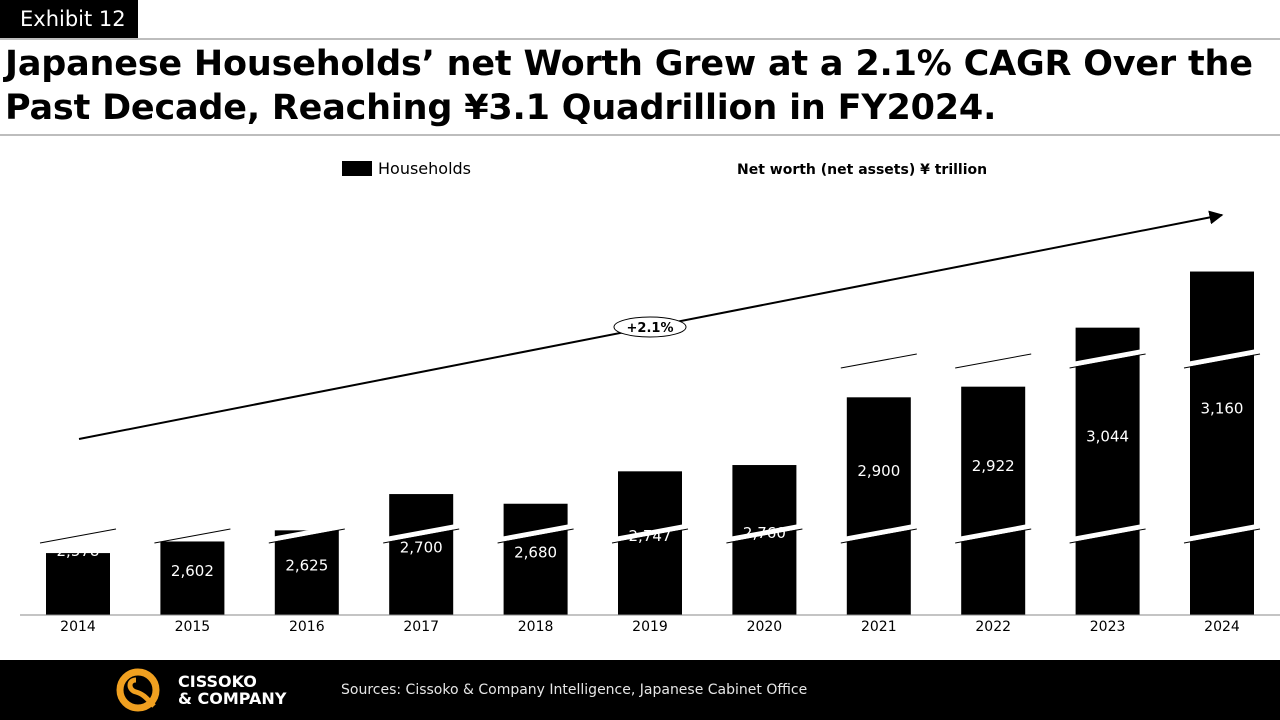 The height and width of the screenshot is (720, 1280). What do you see at coordinates (536, 627) in the screenshot?
I see `x-tick-2018: 2018` at bounding box center [536, 627].